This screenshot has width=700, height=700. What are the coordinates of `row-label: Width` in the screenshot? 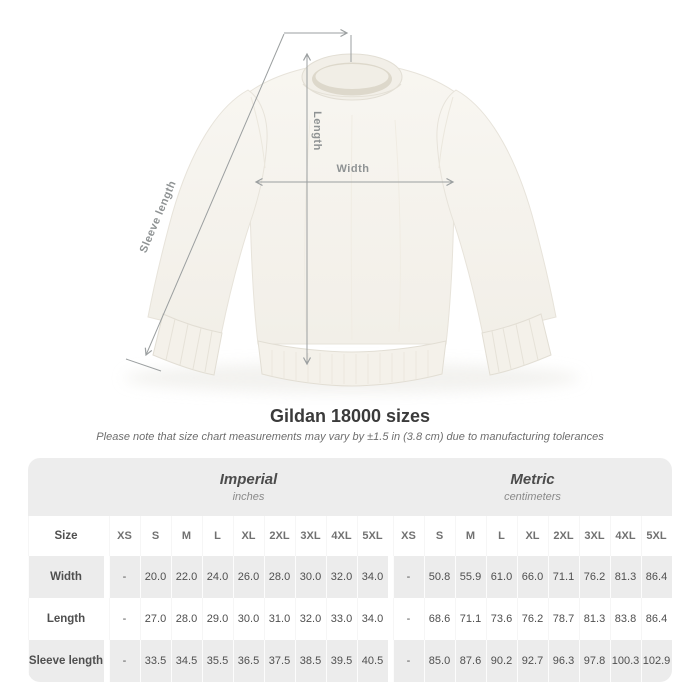 It's located at (66, 577).